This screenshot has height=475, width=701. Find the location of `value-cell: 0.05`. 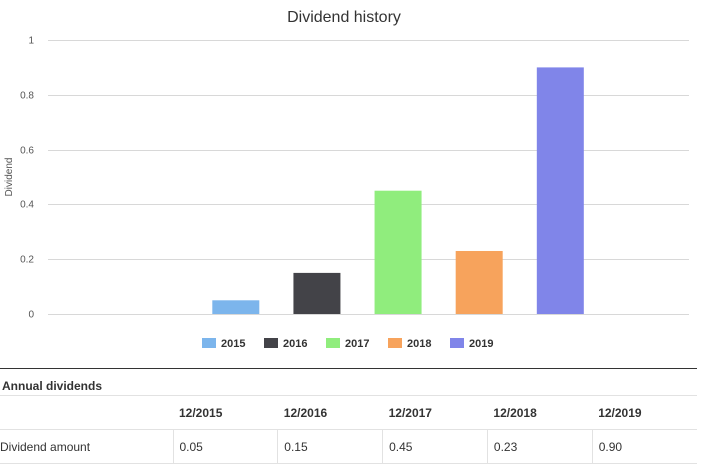

value-cell: 0.05 is located at coordinates (225, 446).